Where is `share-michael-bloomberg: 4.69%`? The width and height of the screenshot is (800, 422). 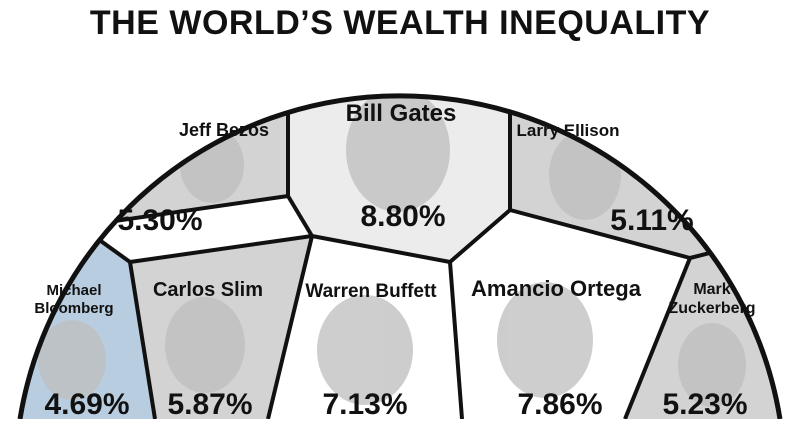 share-michael-bloomberg: 4.69% is located at coordinates (87, 404).